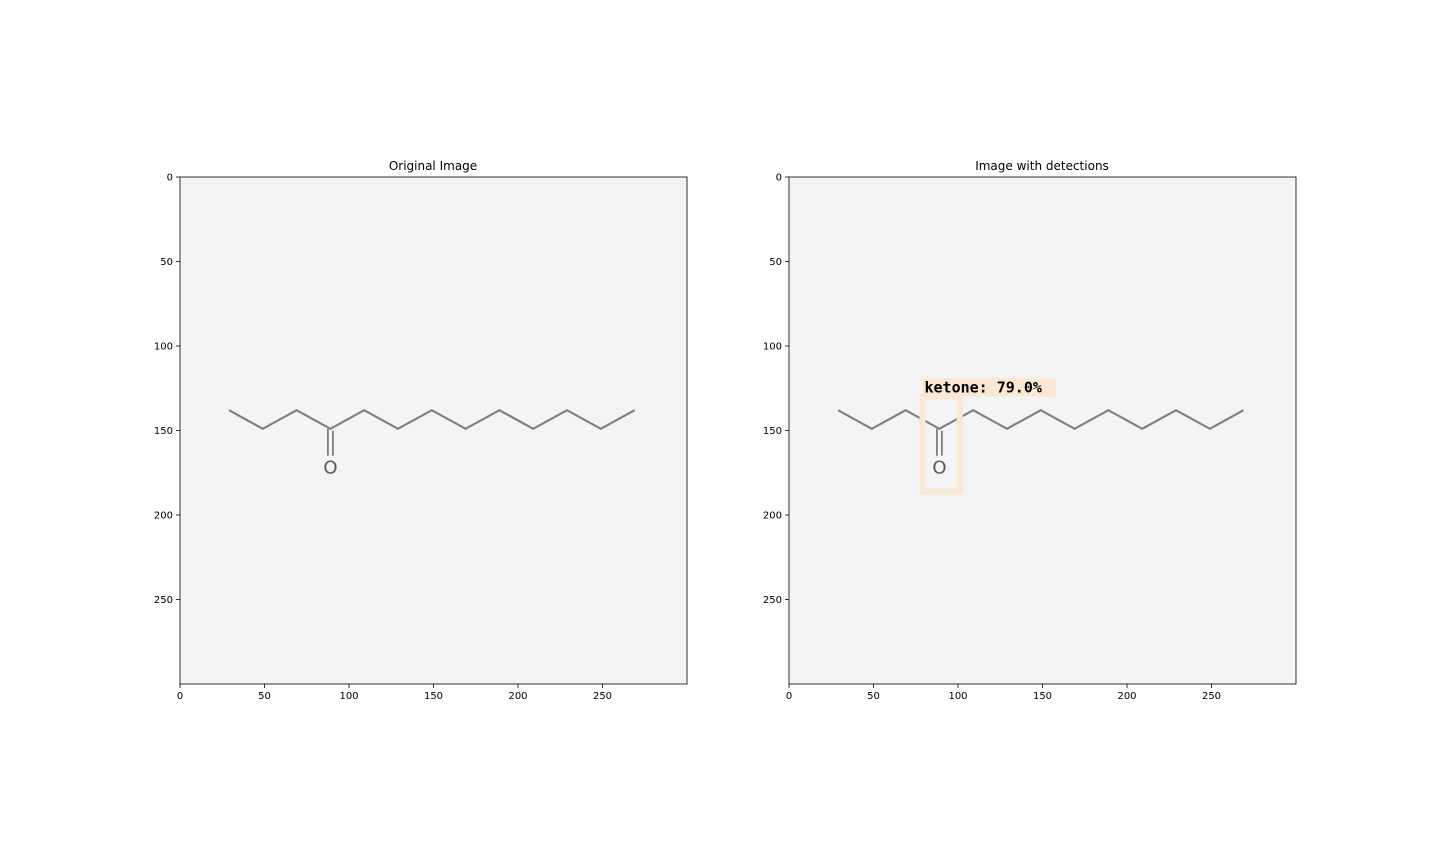  I want to click on detection-label-background, so click(989, 387).